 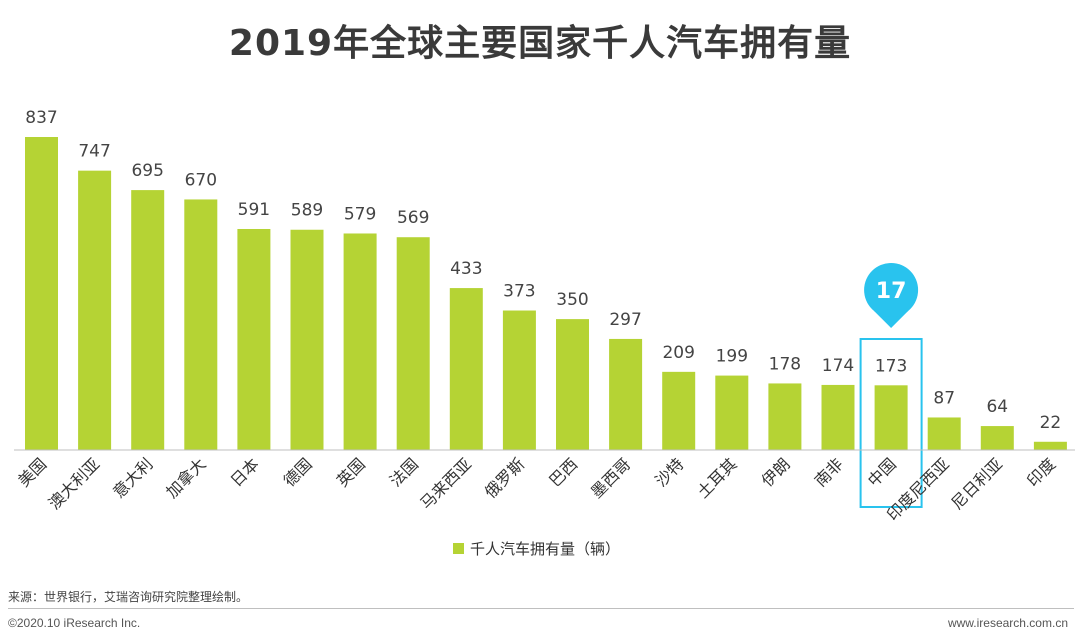 What do you see at coordinates (147, 171) in the screenshot?
I see `value-label-2: 695` at bounding box center [147, 171].